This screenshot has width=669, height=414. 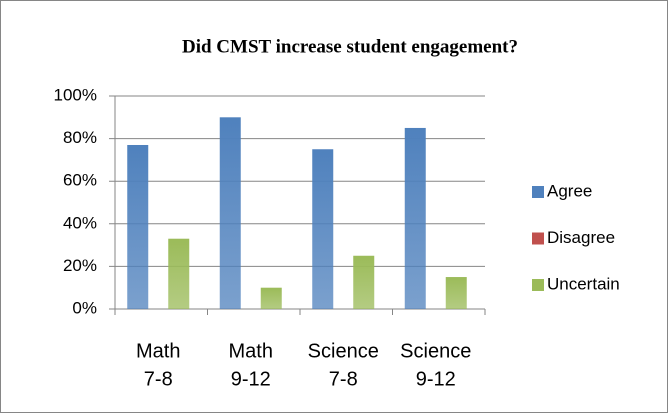 I want to click on chart-title: Did CMST increase student engagement?, so click(x=350, y=46).